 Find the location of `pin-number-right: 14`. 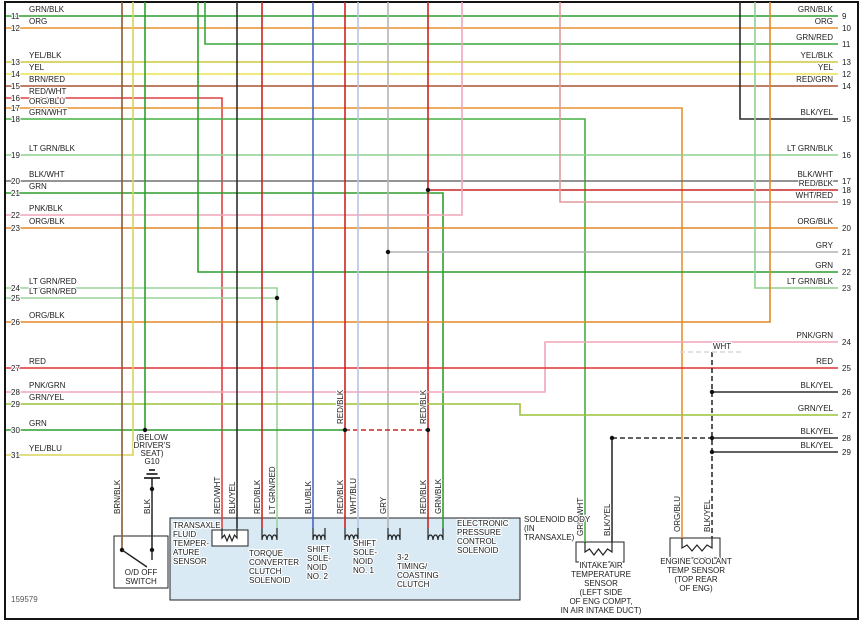

pin-number-right: 14 is located at coordinates (846, 86).